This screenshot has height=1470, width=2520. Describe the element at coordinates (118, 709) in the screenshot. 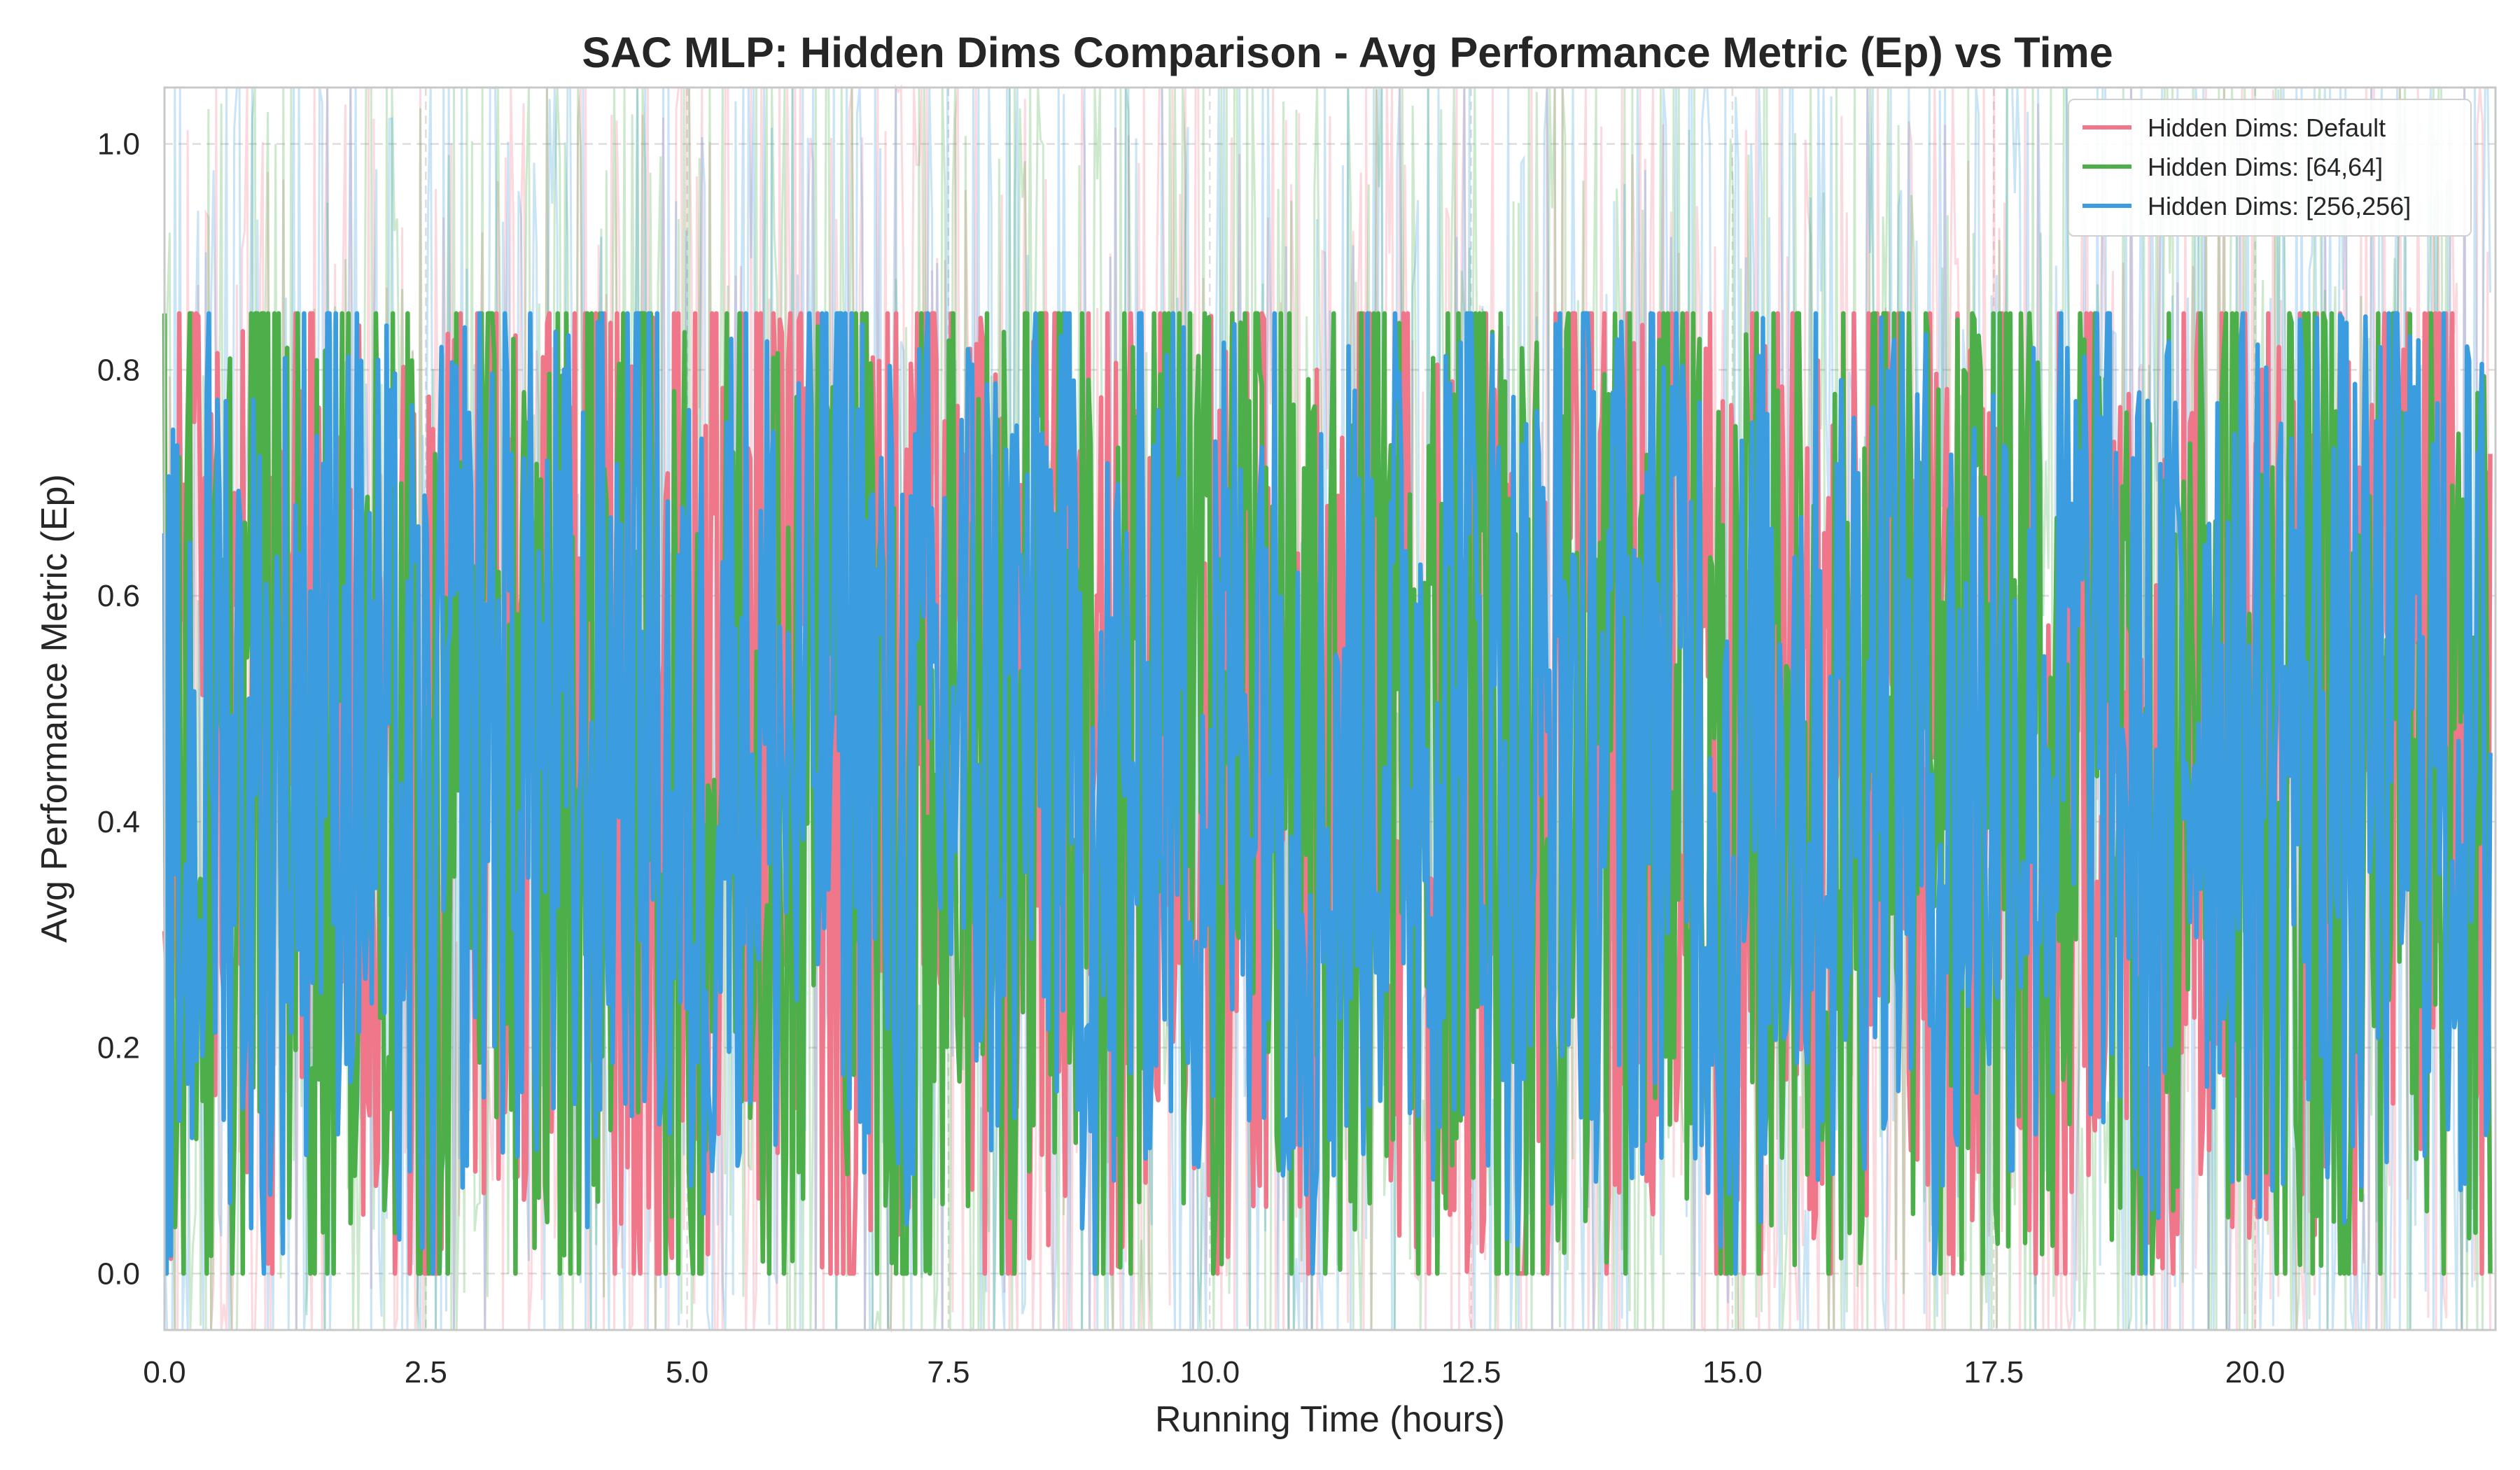

I see `y-axis-ticks: 0.0 0.2 0.4 0.6 0.8 1.0` at that location.